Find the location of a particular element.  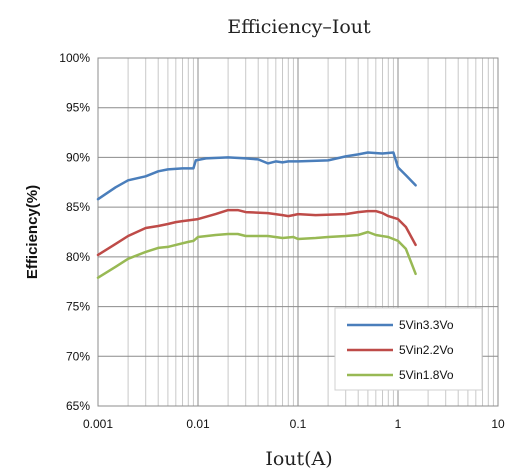

y-tick-label: 90% is located at coordinates (78, 157).